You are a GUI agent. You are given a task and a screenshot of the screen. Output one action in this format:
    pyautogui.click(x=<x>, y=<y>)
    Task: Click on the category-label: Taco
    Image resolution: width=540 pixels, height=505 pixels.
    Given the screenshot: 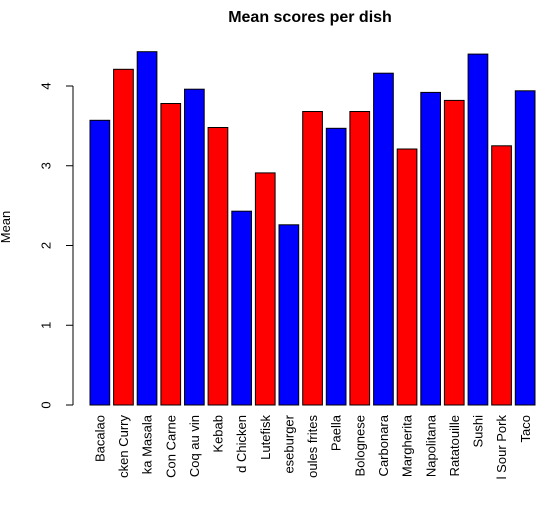 What is the action you would take?
    pyautogui.click(x=525, y=428)
    